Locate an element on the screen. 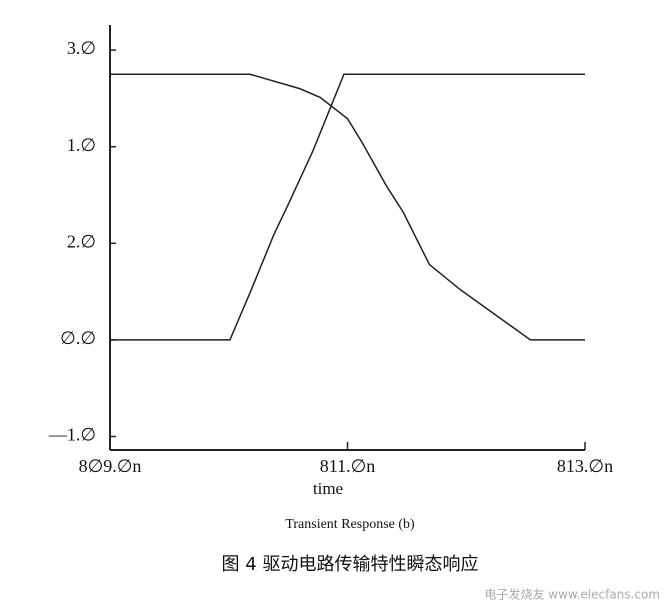 This screenshot has height=610, width=671. y-tick-label: 1.∅ is located at coordinates (81, 145).